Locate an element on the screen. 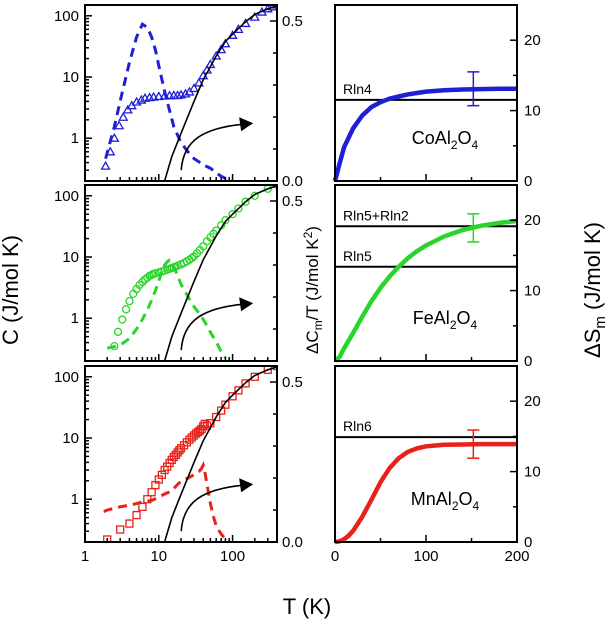  mn-c-ytick-label: 1 is located at coordinates (75, 499).